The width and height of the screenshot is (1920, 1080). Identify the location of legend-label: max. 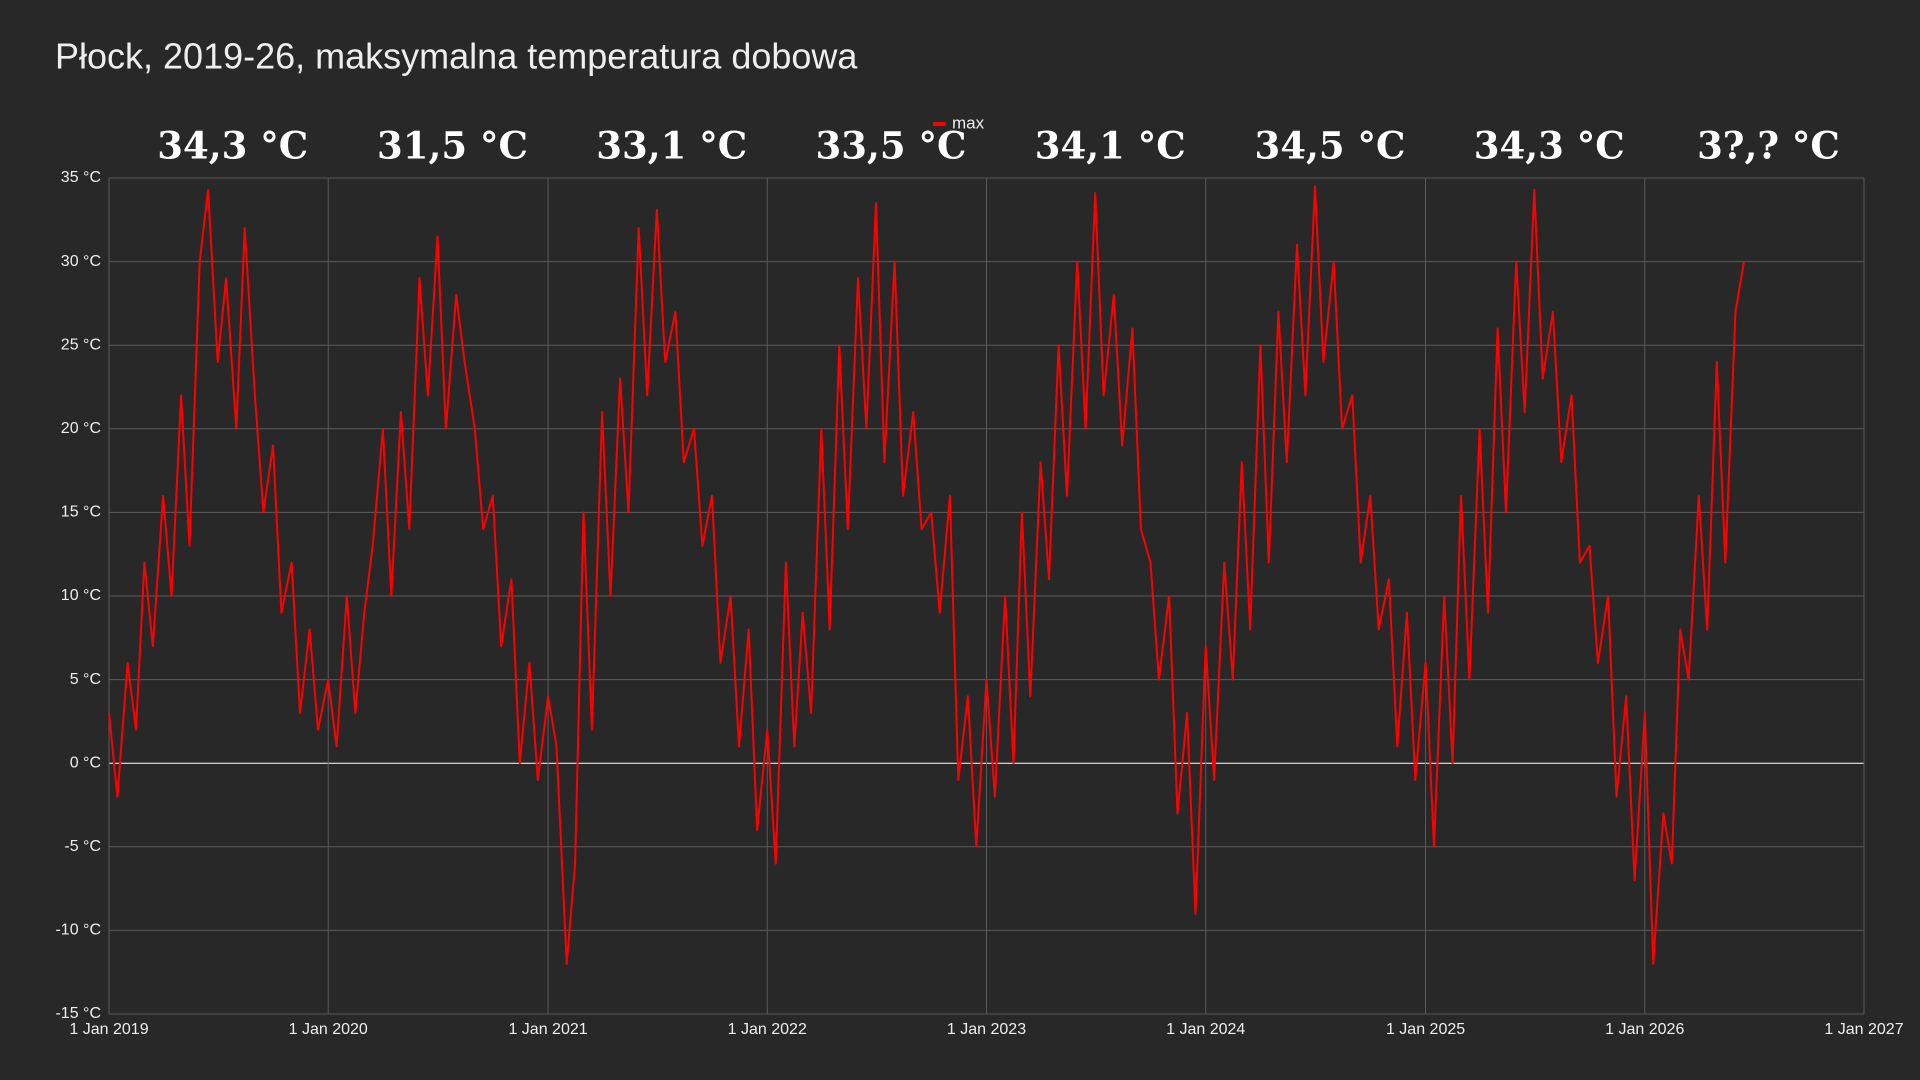
(968, 122).